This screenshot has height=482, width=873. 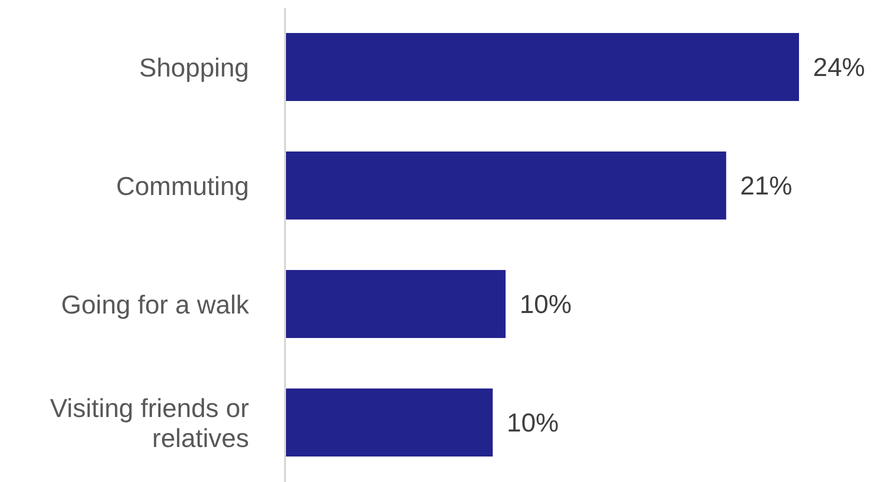 What do you see at coordinates (839, 67) in the screenshot?
I see `data-label: 24%` at bounding box center [839, 67].